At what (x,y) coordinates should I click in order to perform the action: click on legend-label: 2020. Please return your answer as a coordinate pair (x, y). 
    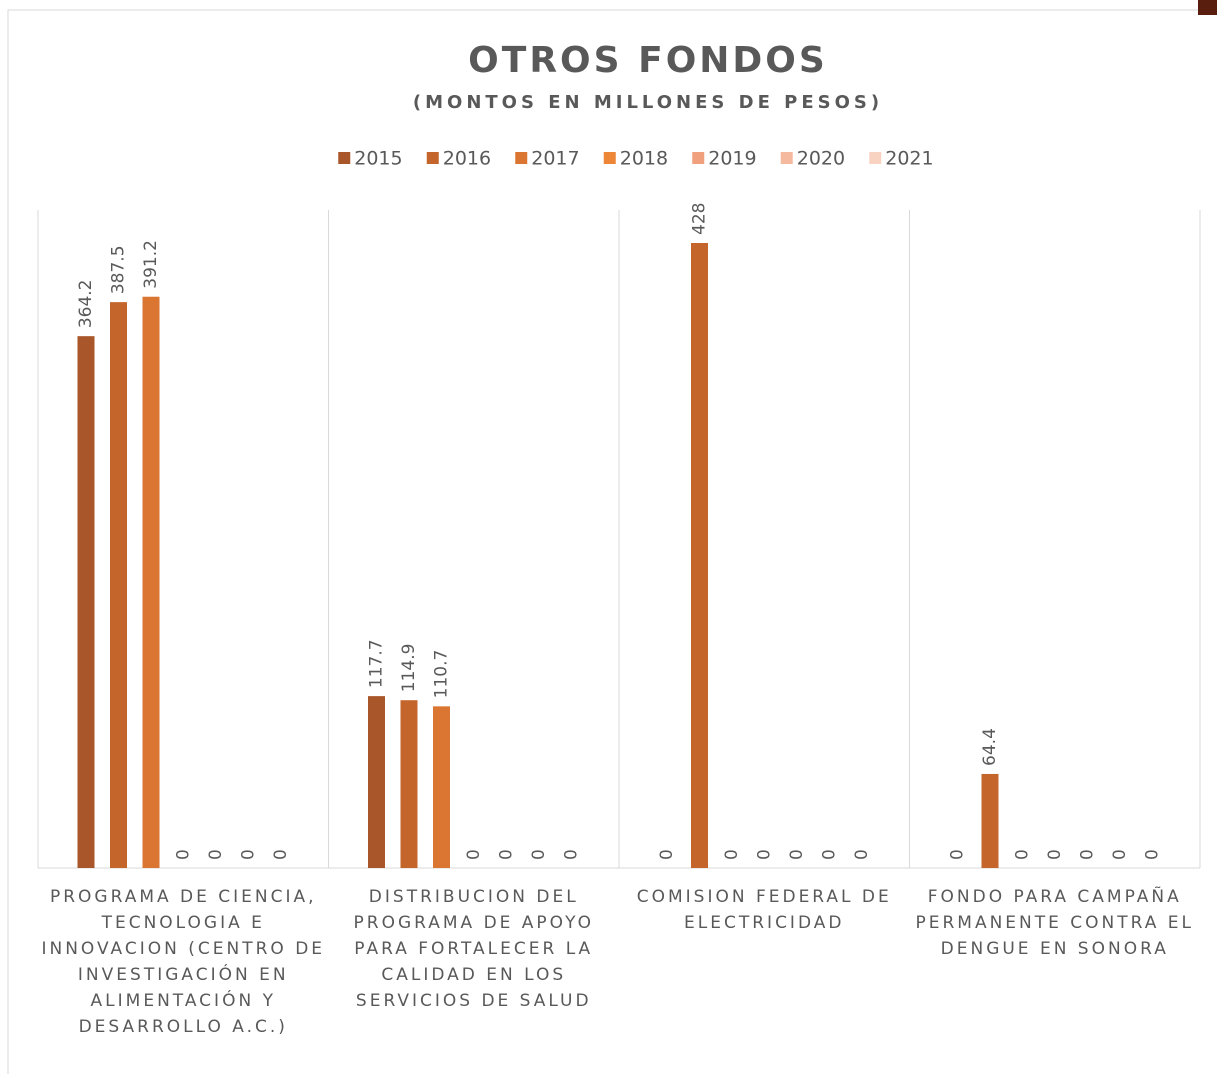
    Looking at the image, I should click on (821, 159).